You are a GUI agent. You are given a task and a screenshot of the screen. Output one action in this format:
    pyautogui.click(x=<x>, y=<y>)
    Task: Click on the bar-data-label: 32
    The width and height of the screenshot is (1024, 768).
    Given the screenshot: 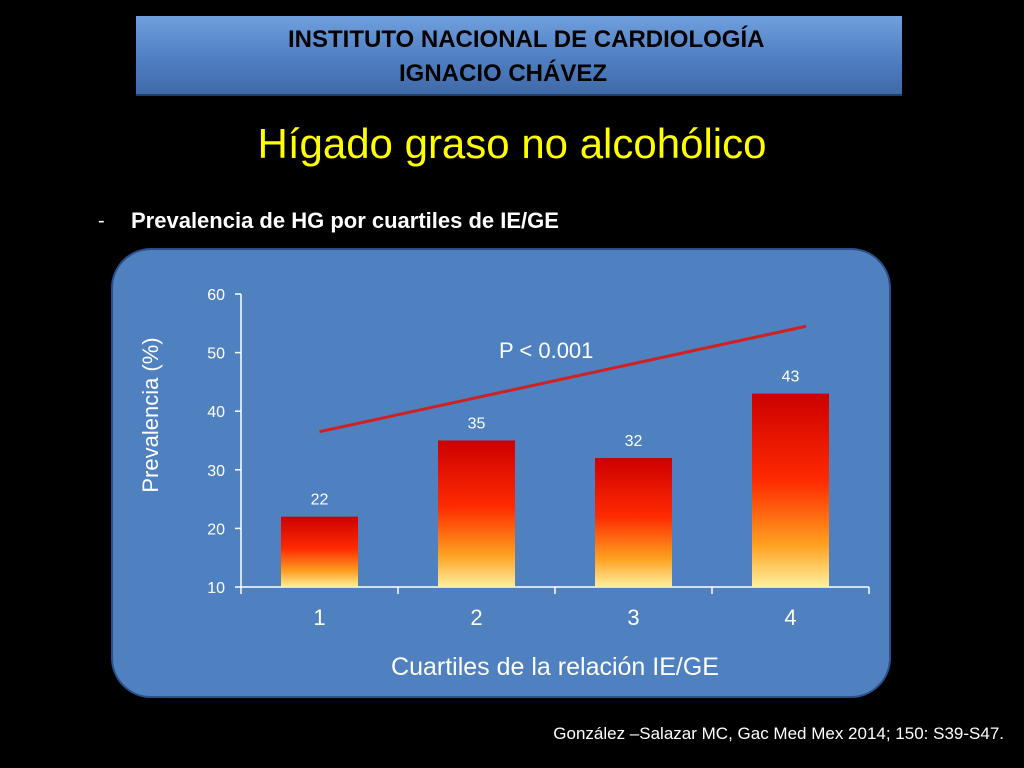 What is the action you would take?
    pyautogui.click(x=634, y=441)
    